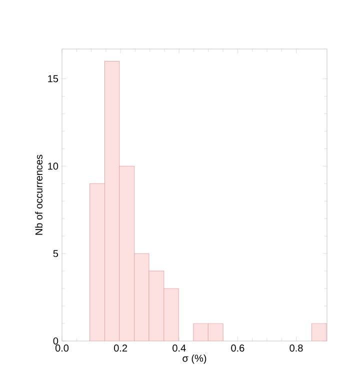  Describe the element at coordinates (53, 78) in the screenshot. I see `y-tick-label: 15` at that location.